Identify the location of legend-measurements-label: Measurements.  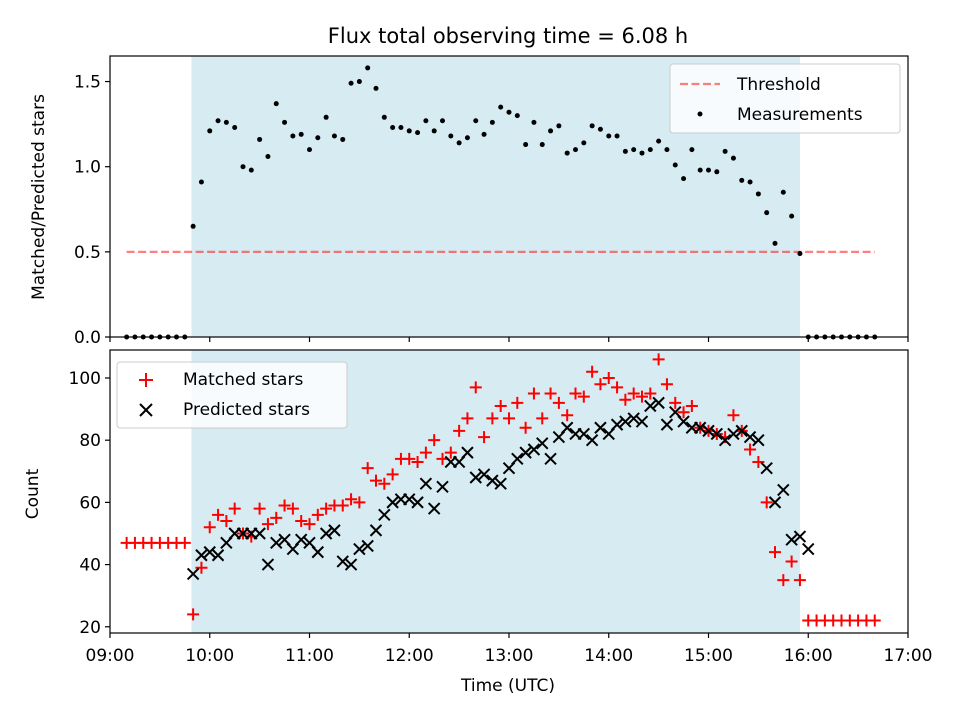
(800, 115).